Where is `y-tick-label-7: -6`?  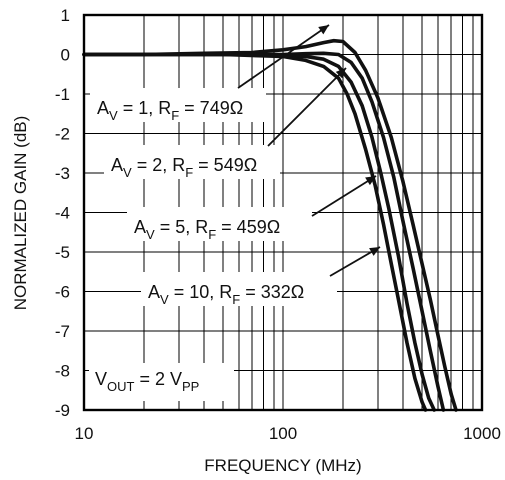
y-tick-label-7: -6 is located at coordinates (62, 292).